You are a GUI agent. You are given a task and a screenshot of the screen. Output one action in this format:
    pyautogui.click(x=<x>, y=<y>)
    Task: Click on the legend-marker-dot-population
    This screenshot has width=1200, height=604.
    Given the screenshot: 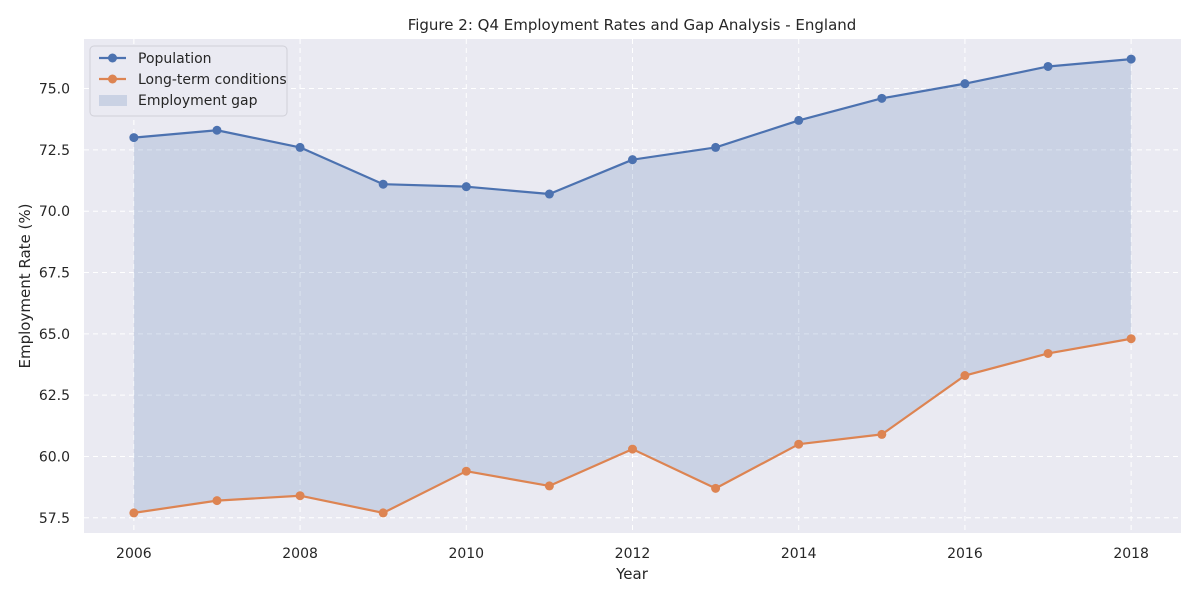 What is the action you would take?
    pyautogui.click(x=112, y=58)
    